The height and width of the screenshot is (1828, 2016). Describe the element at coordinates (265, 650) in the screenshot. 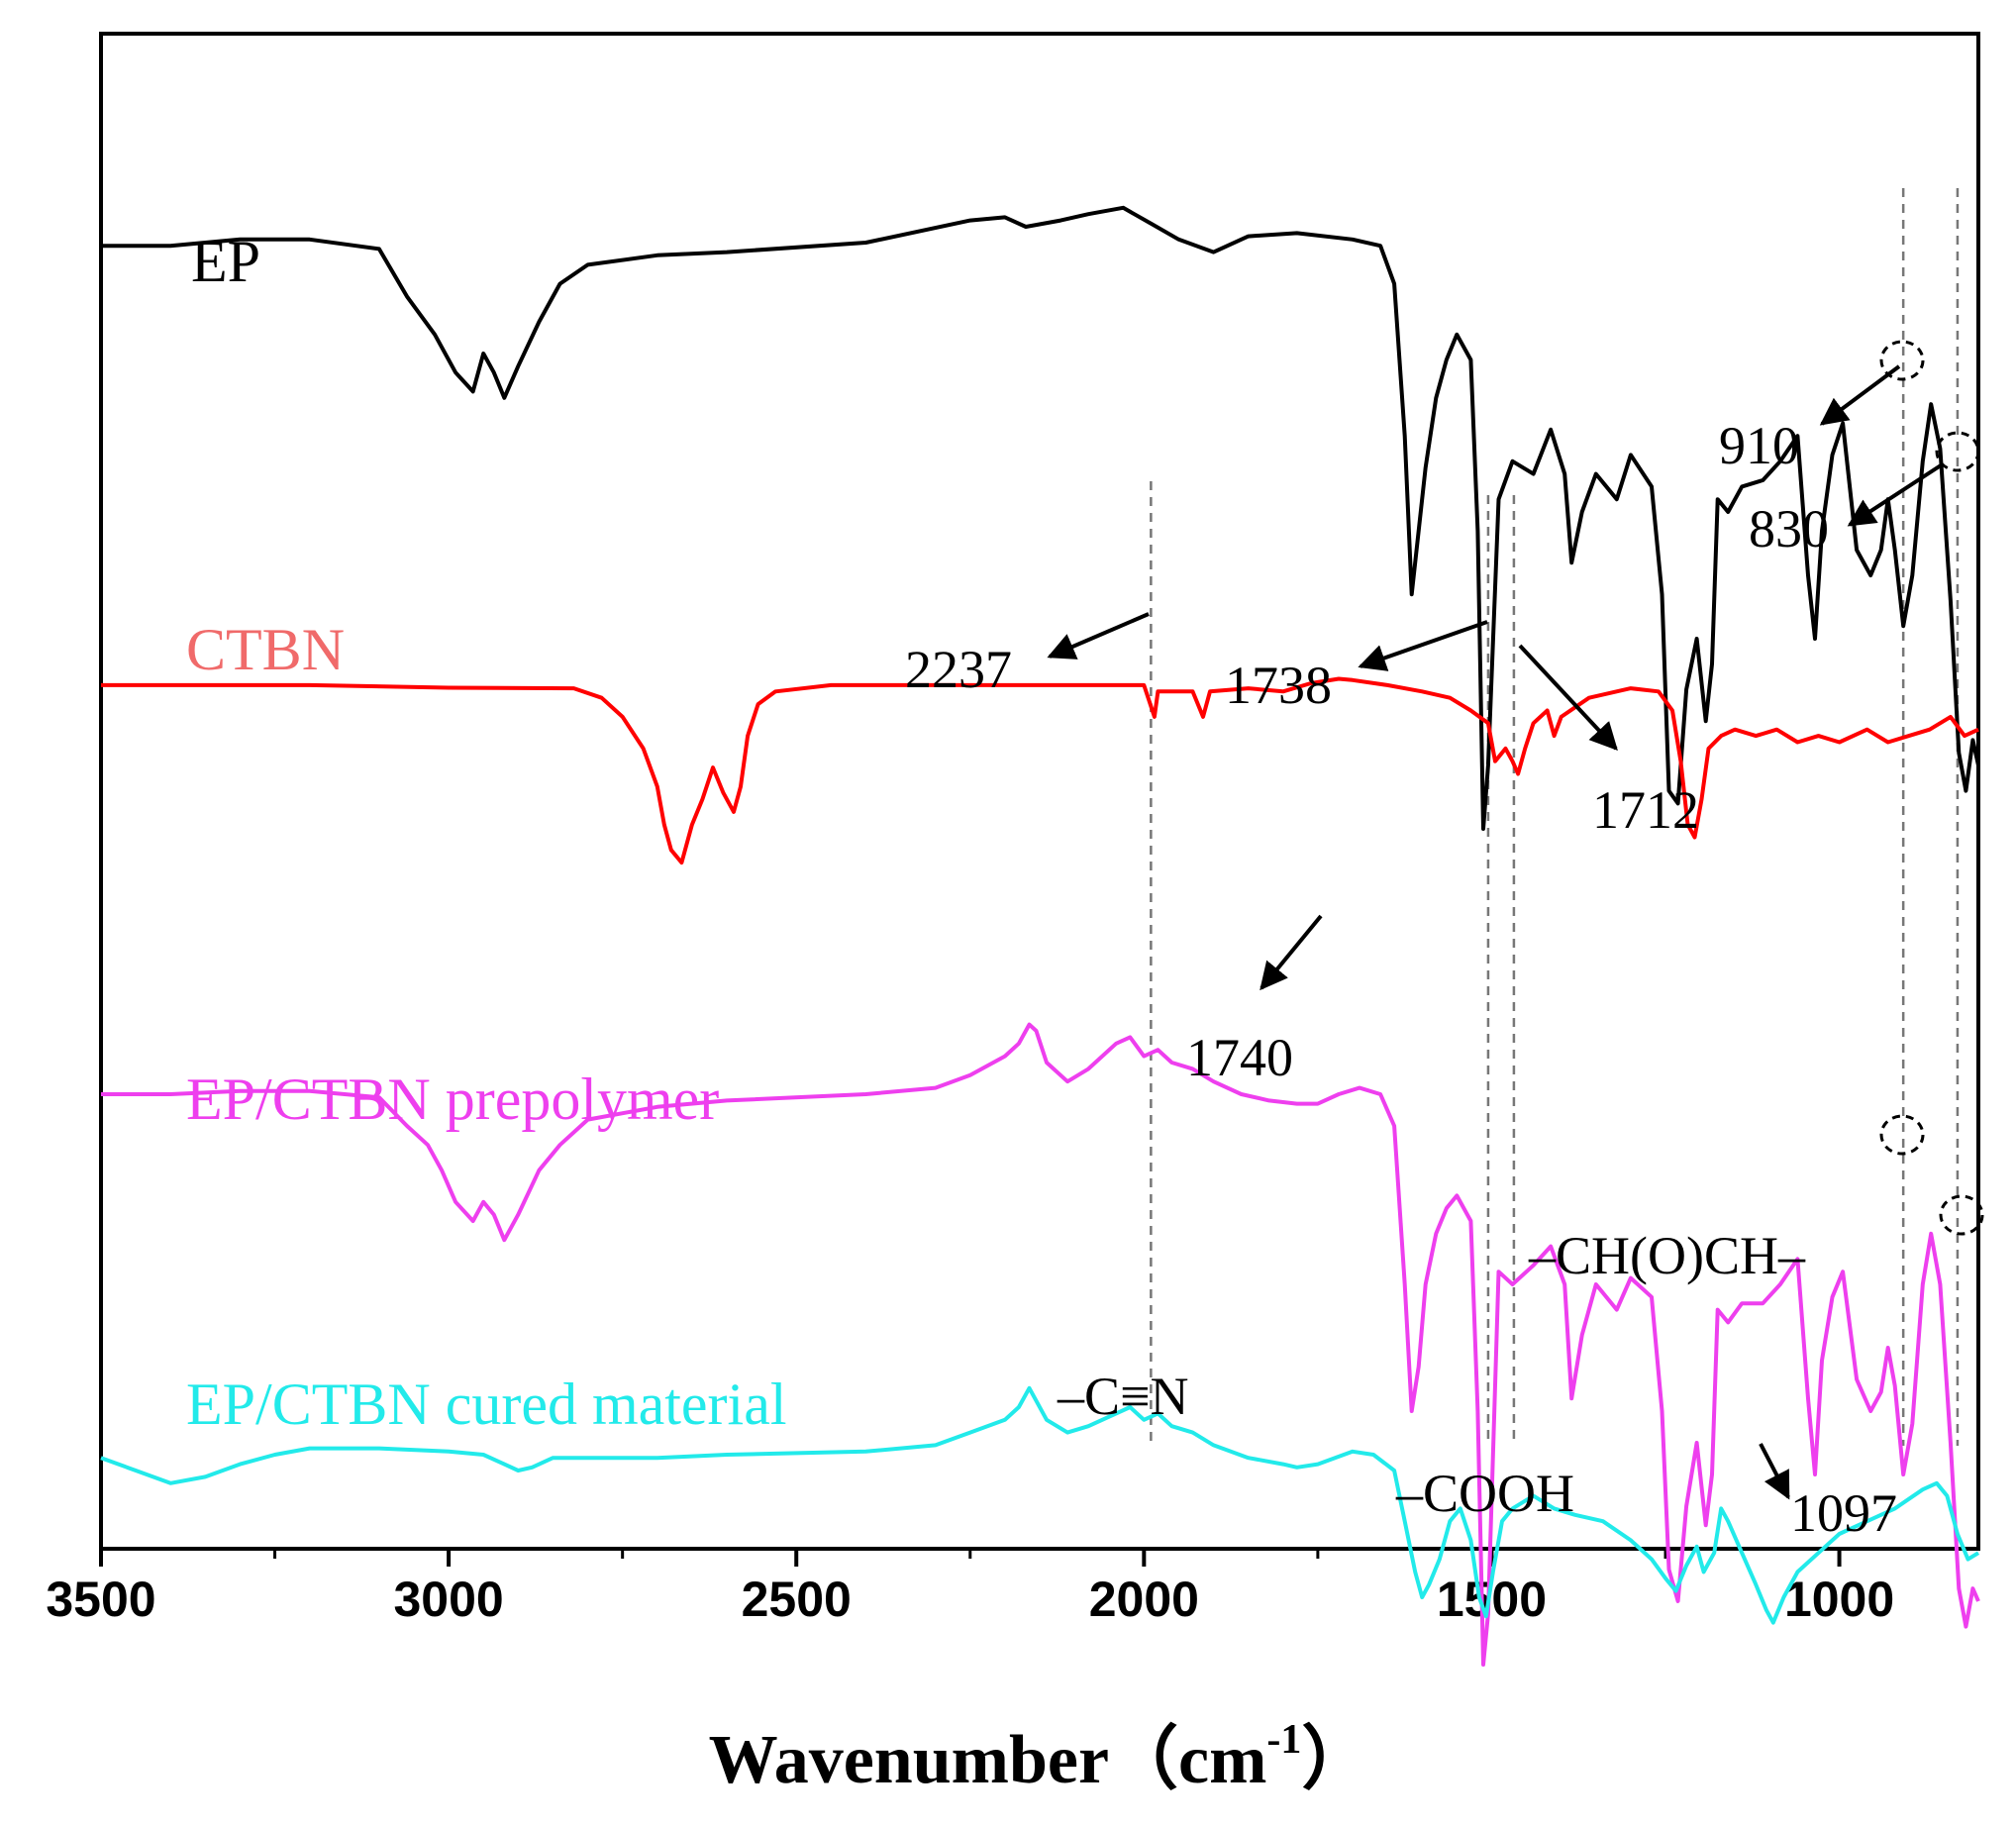

I see `series-label-ctbn: CTBN` at that location.